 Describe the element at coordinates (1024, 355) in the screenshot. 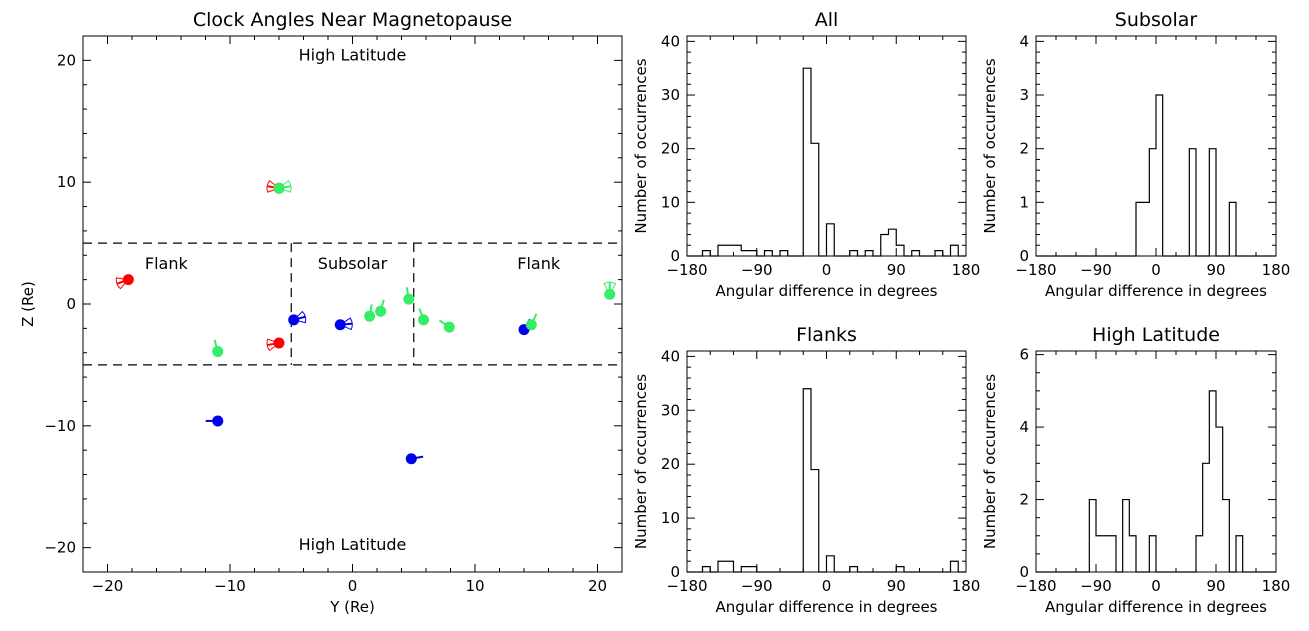

I see `y-tick-label: 6` at that location.